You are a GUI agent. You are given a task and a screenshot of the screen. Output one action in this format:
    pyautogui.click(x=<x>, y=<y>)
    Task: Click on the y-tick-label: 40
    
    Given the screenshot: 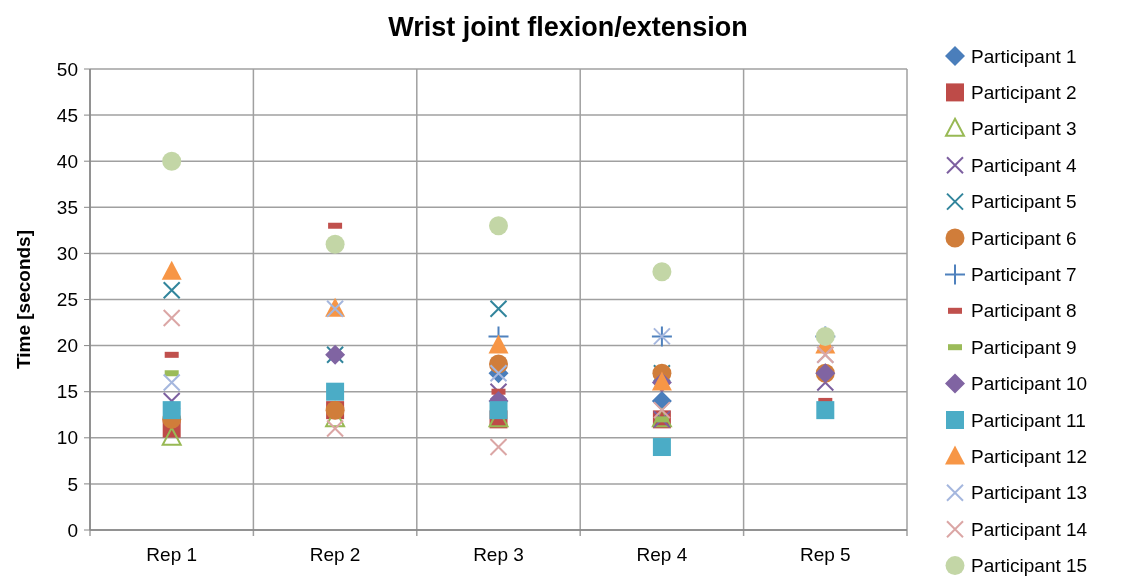 What is the action you would take?
    pyautogui.click(x=67, y=161)
    